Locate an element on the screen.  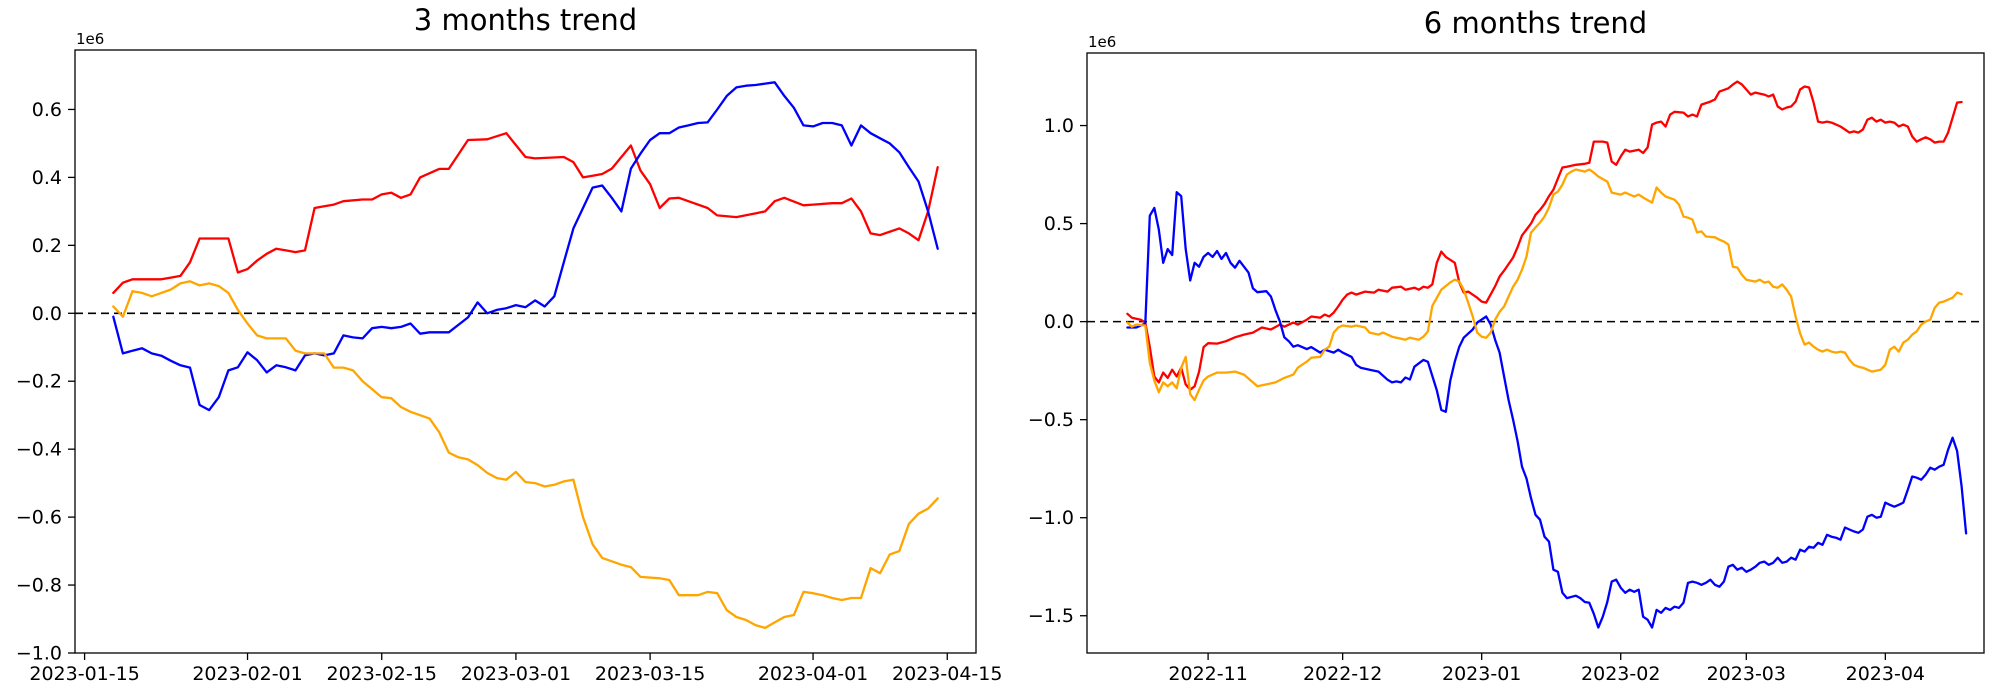
x-tick-label: 2022-11 is located at coordinates (1207, 674).